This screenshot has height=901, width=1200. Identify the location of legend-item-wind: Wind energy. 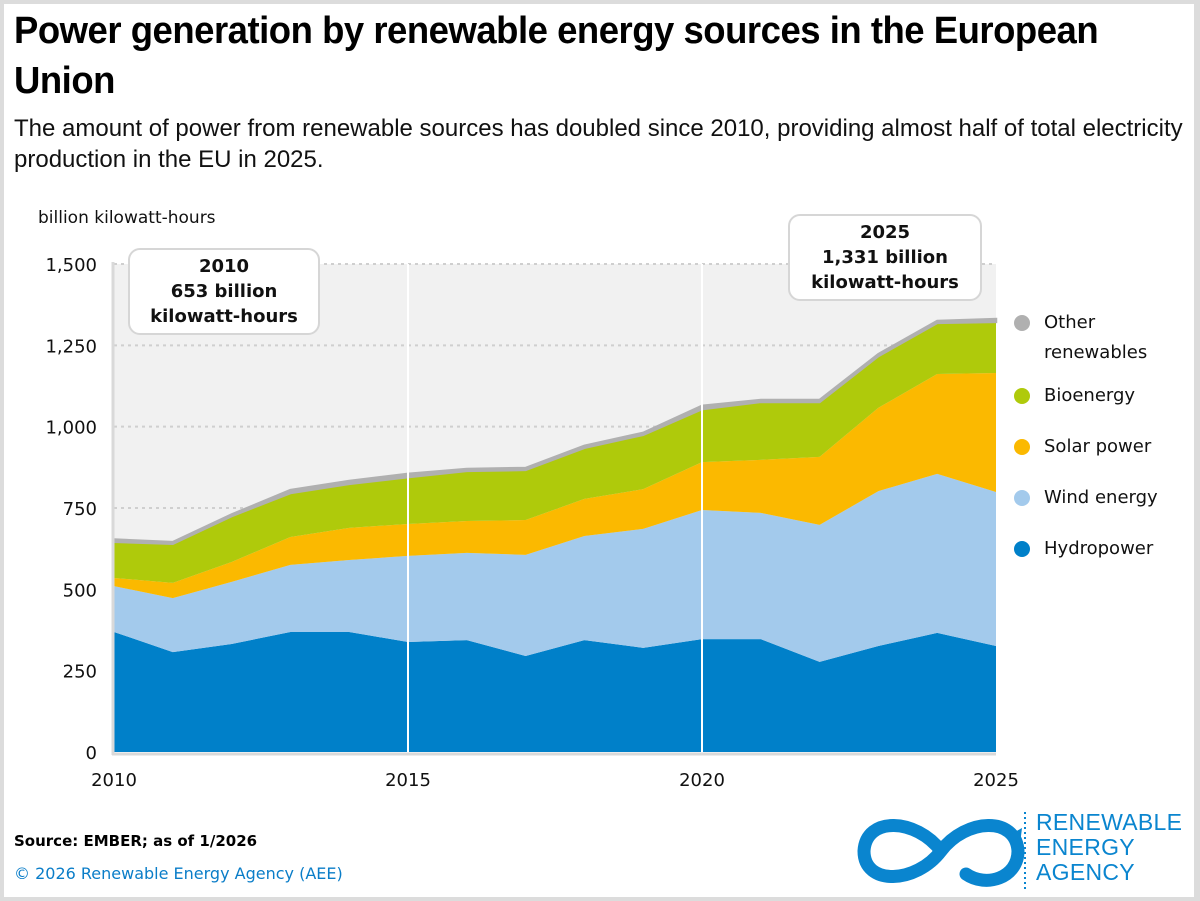
(1100, 498).